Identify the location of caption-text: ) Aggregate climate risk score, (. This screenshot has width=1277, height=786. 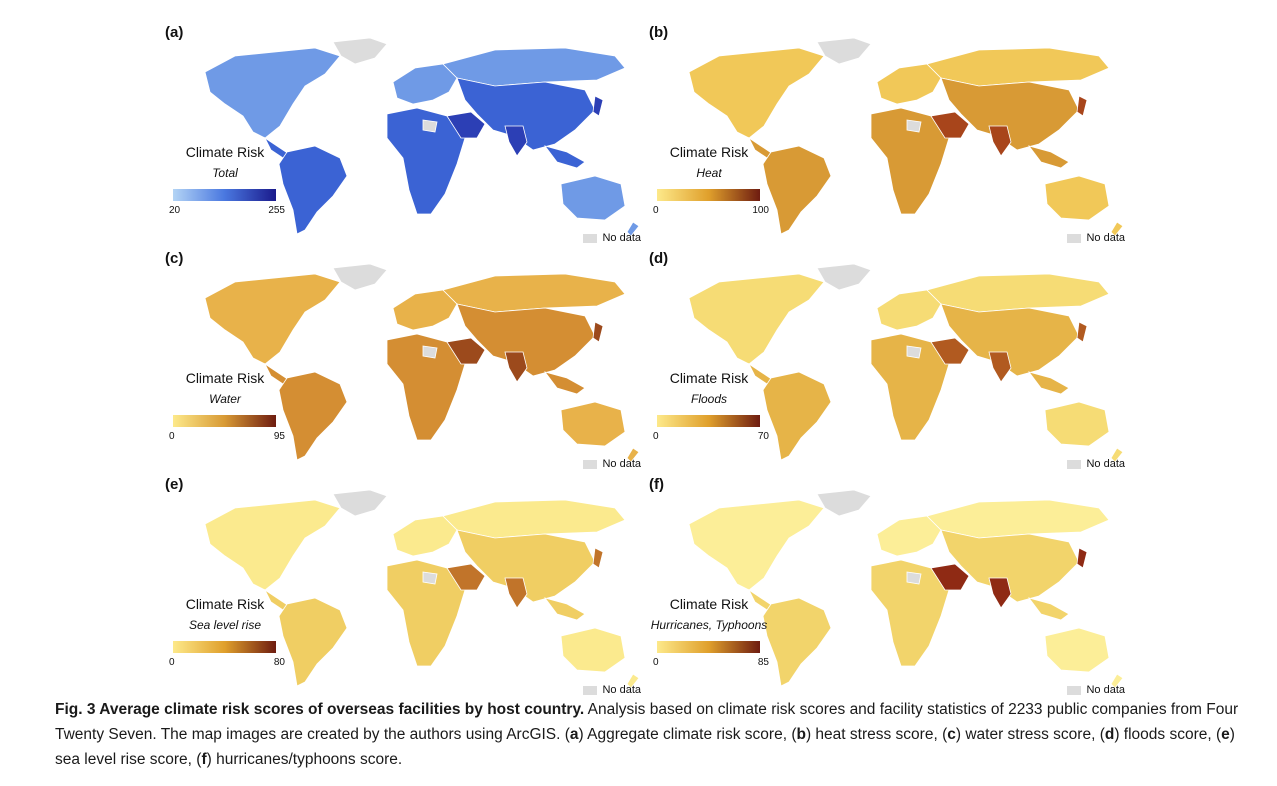
(687, 734).